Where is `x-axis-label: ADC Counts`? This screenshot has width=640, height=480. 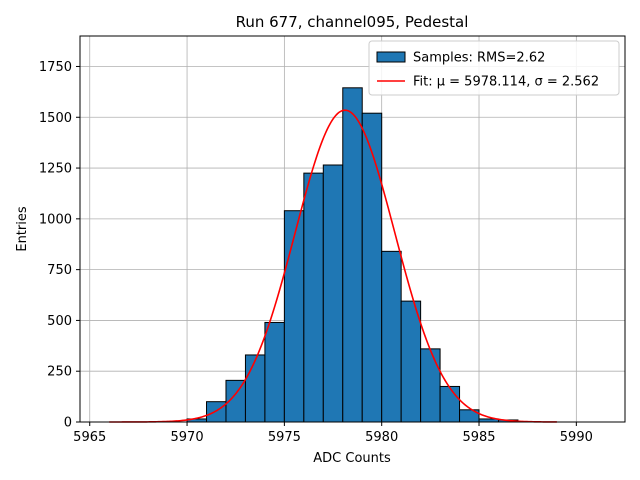
x-axis-label: ADC Counts is located at coordinates (352, 458).